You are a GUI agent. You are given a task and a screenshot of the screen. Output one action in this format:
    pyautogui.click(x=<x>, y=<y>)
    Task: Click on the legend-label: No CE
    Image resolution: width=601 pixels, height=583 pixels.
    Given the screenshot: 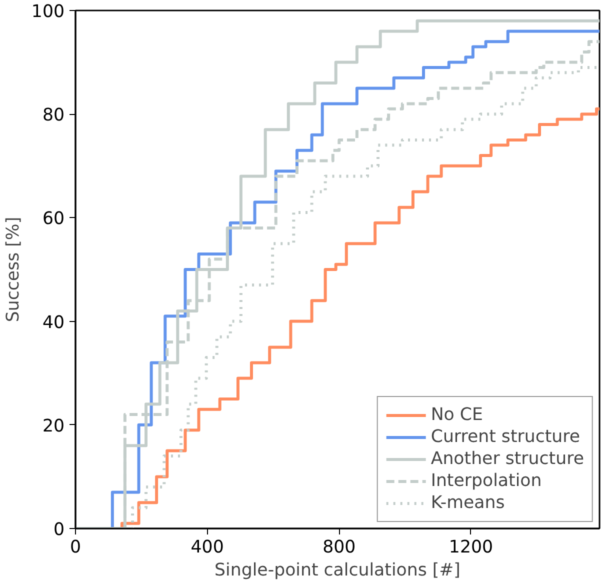 What is the action you would take?
    pyautogui.click(x=456, y=415)
    